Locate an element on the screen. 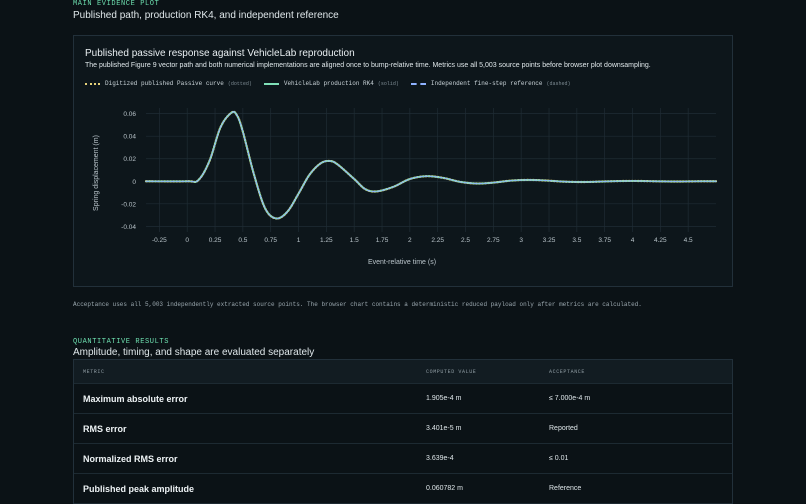 Image resolution: width=806 pixels, height=504 pixels. x-axis-label: Event-relative time (s) is located at coordinates (402, 262).